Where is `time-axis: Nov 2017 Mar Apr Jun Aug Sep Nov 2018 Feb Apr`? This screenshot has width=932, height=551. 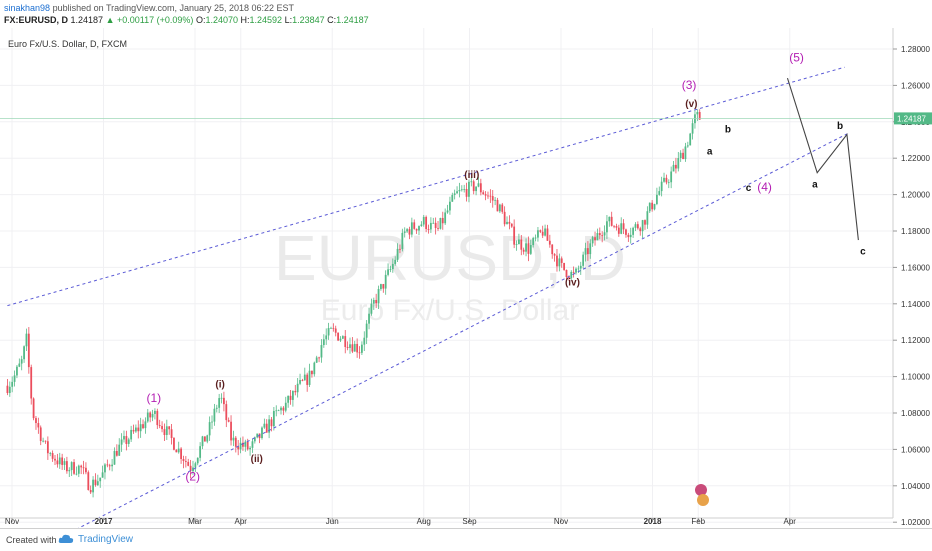
time-axis: Nov 2017 Mar Apr Jun Aug Sep Nov 2018 Feb Apr is located at coordinates (446, 521).